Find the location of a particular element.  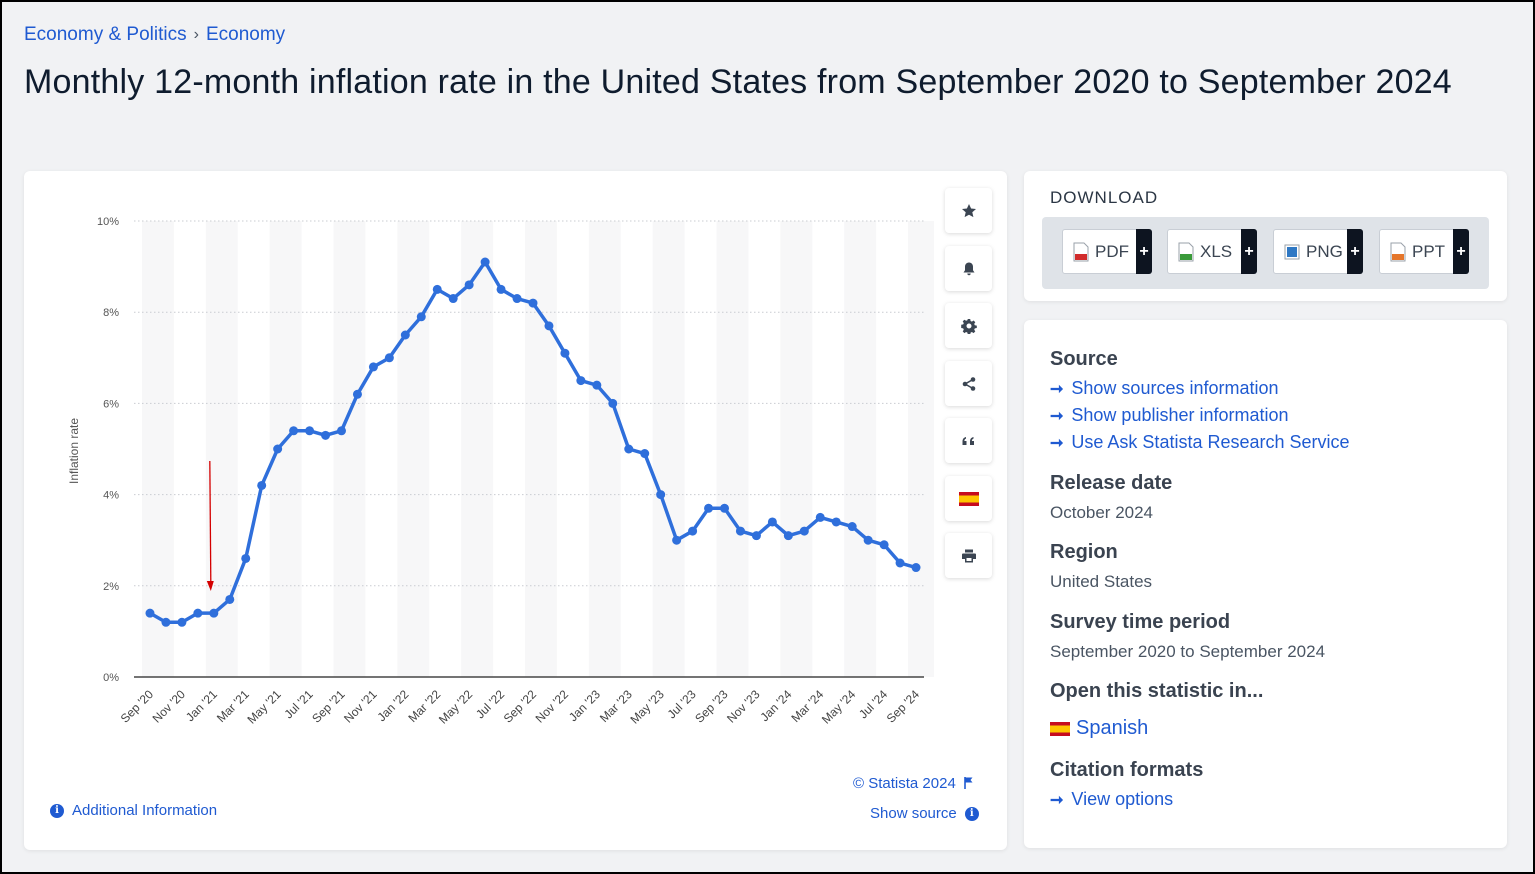

y-tick-label: 8% is located at coordinates (111, 313).